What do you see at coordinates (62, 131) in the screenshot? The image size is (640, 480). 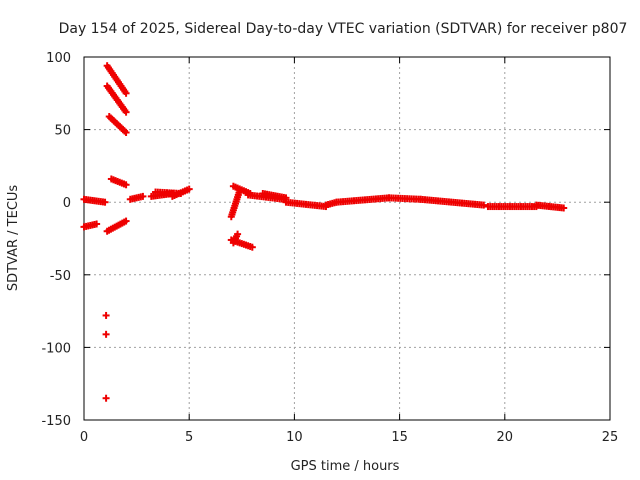 I see `y-tick-label: 50` at bounding box center [62, 131].